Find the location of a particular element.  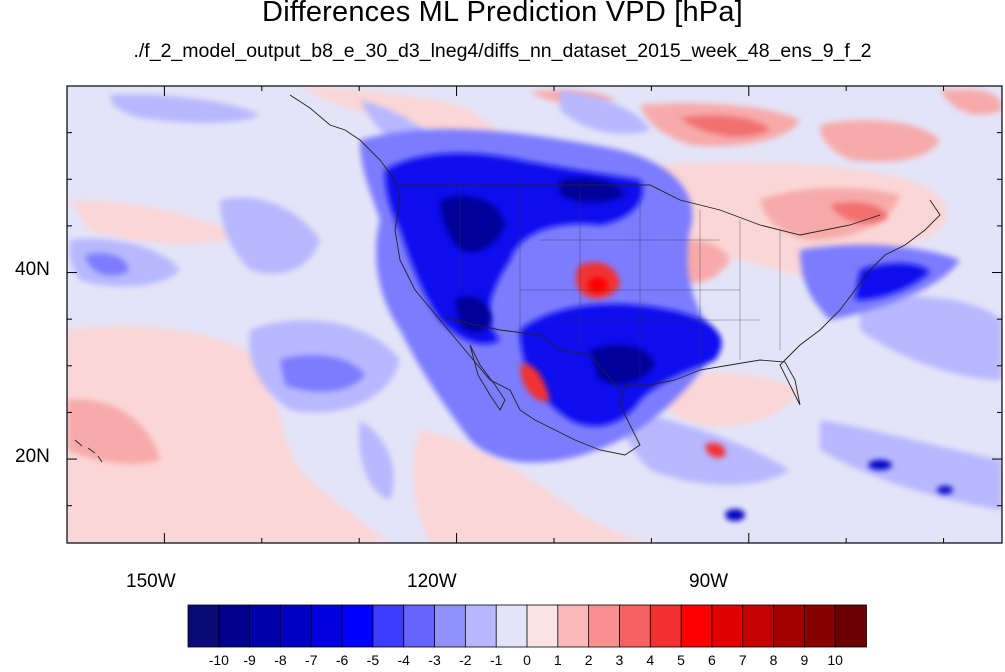

field-pos2-great-lakes is located at coordinates (830, 214).